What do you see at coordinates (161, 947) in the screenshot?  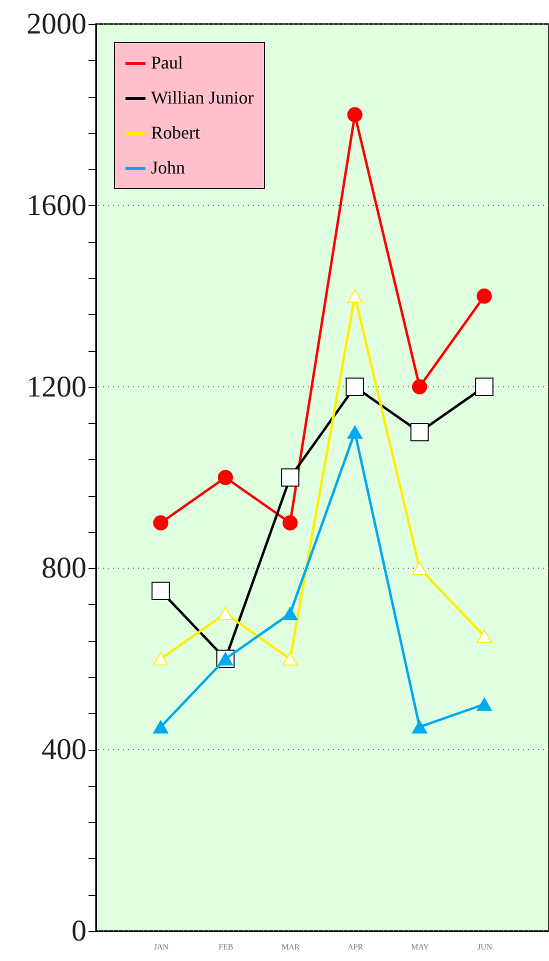 I see `x-tick-label: JAN` at bounding box center [161, 947].